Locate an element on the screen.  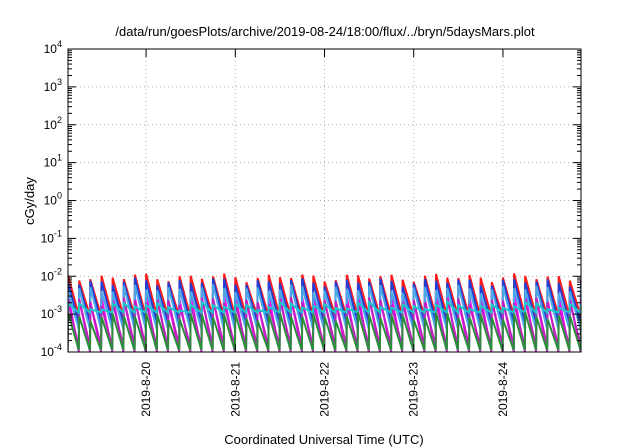
data-series is located at coordinates (324, 312).